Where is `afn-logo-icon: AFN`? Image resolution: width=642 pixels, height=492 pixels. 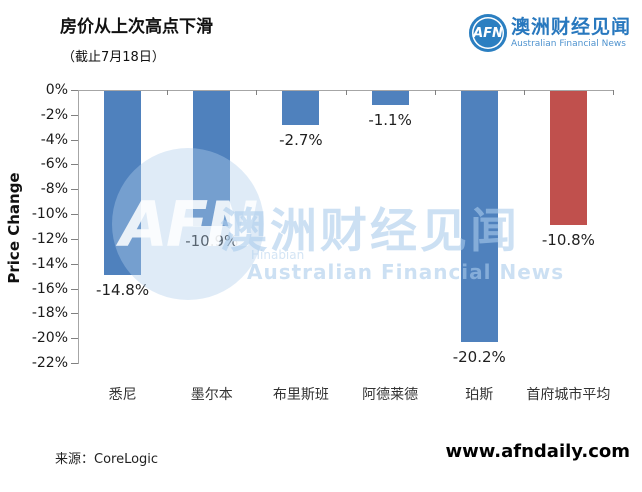 afn-logo-icon: AFN is located at coordinates (488, 33).